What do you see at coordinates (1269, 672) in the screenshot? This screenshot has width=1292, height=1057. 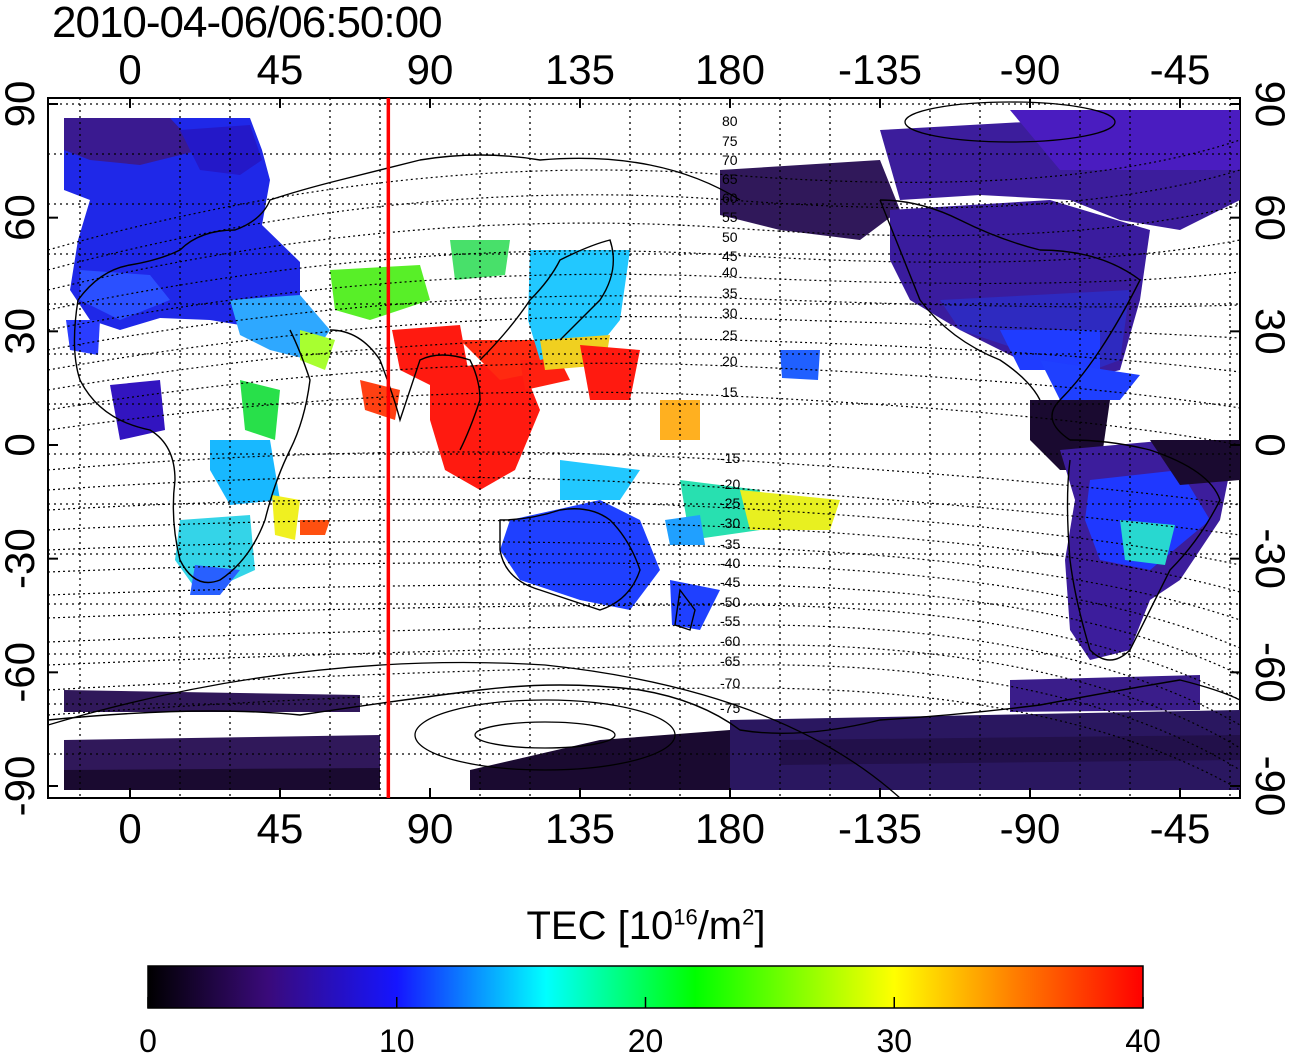 I see `lat-label-right: -60` at bounding box center [1269, 672].